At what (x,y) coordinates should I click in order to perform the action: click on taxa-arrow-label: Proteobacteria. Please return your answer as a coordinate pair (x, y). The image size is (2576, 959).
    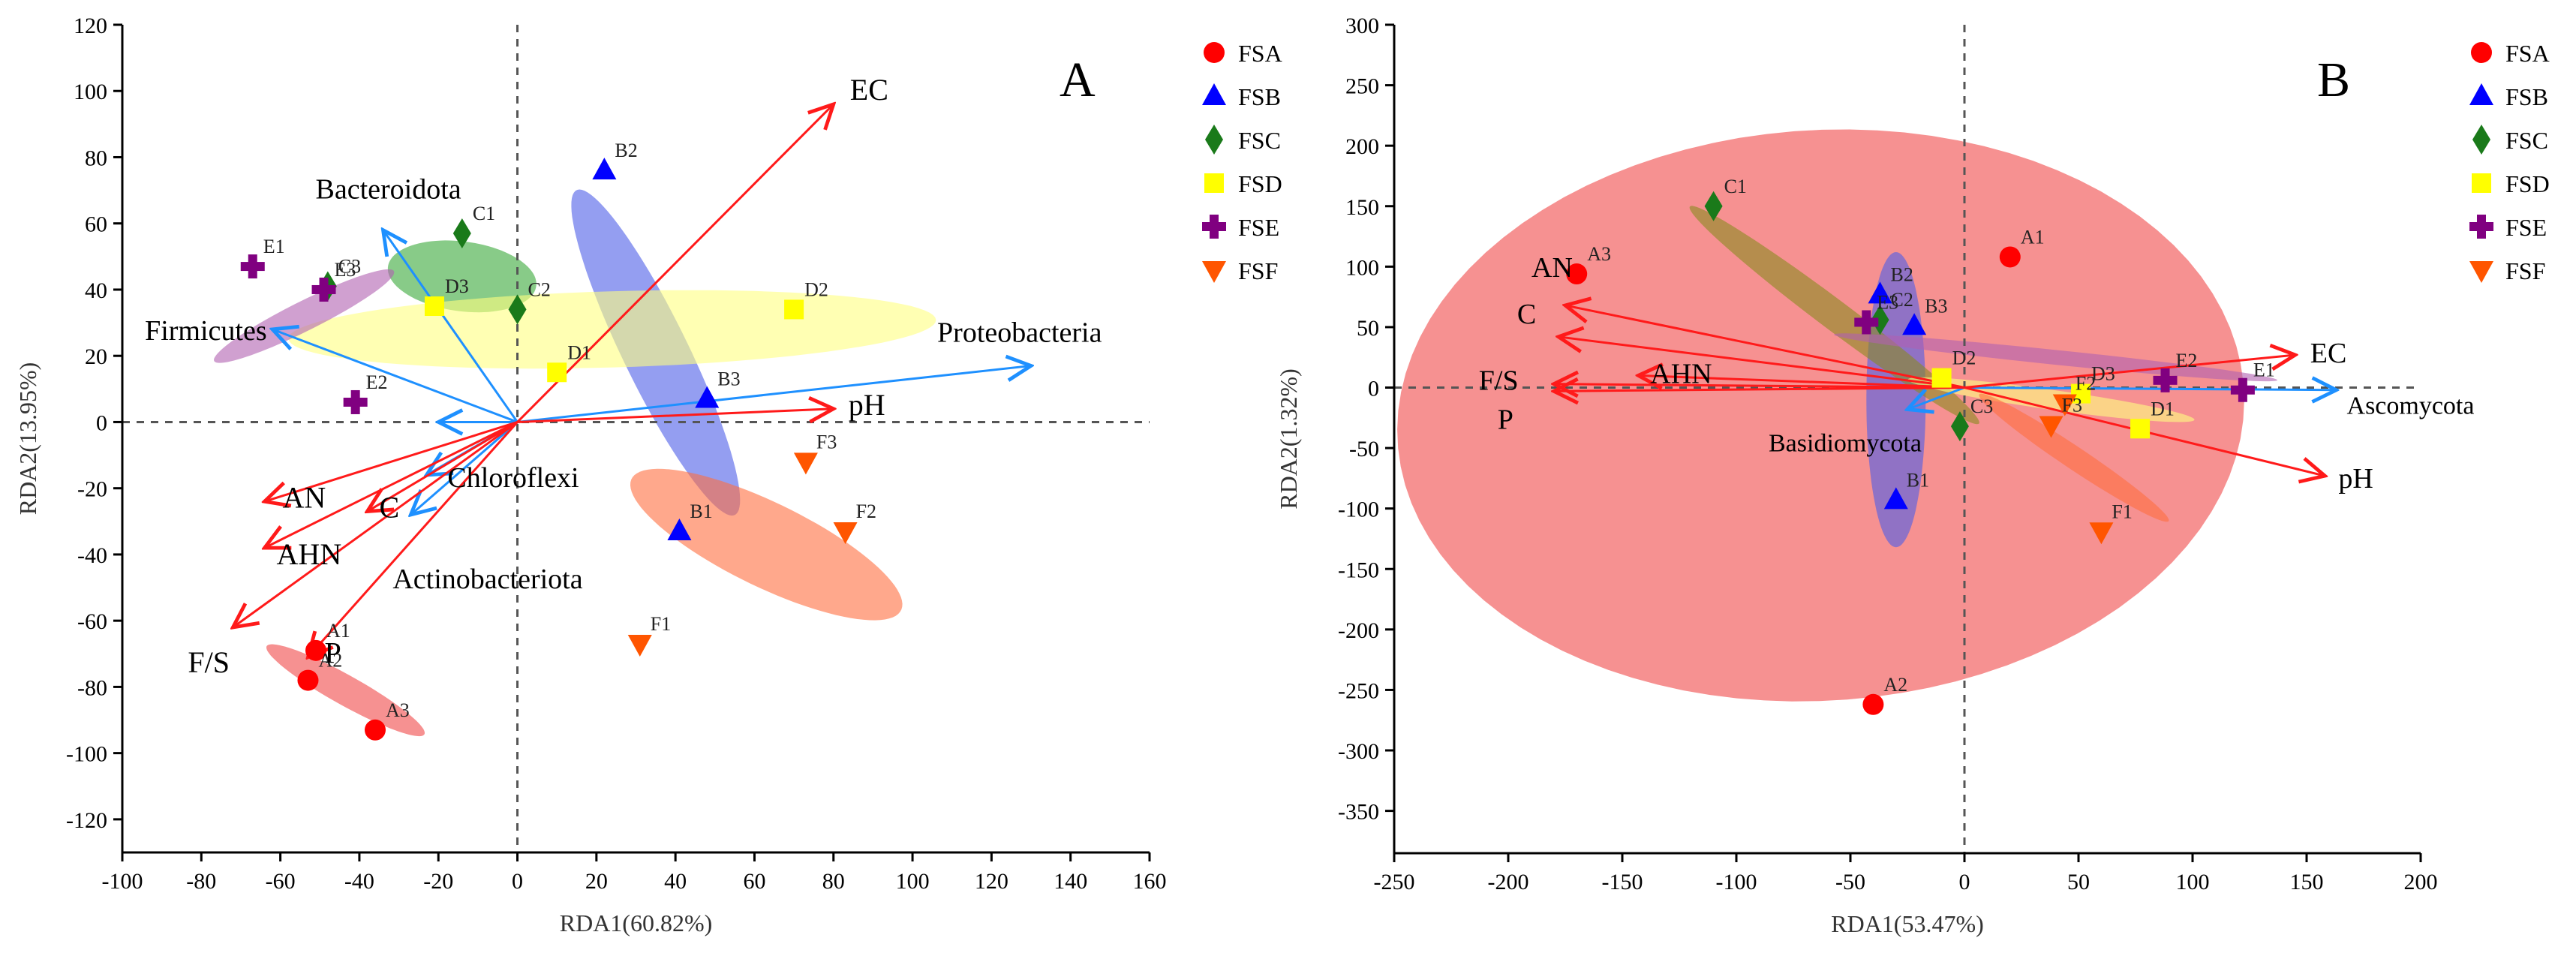
    Looking at the image, I should click on (1019, 332).